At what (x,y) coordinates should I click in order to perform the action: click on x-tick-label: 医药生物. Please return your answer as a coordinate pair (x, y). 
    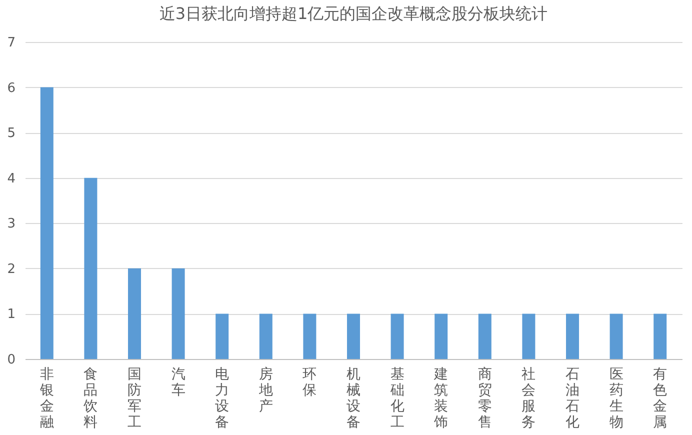
    Looking at the image, I should click on (616, 398).